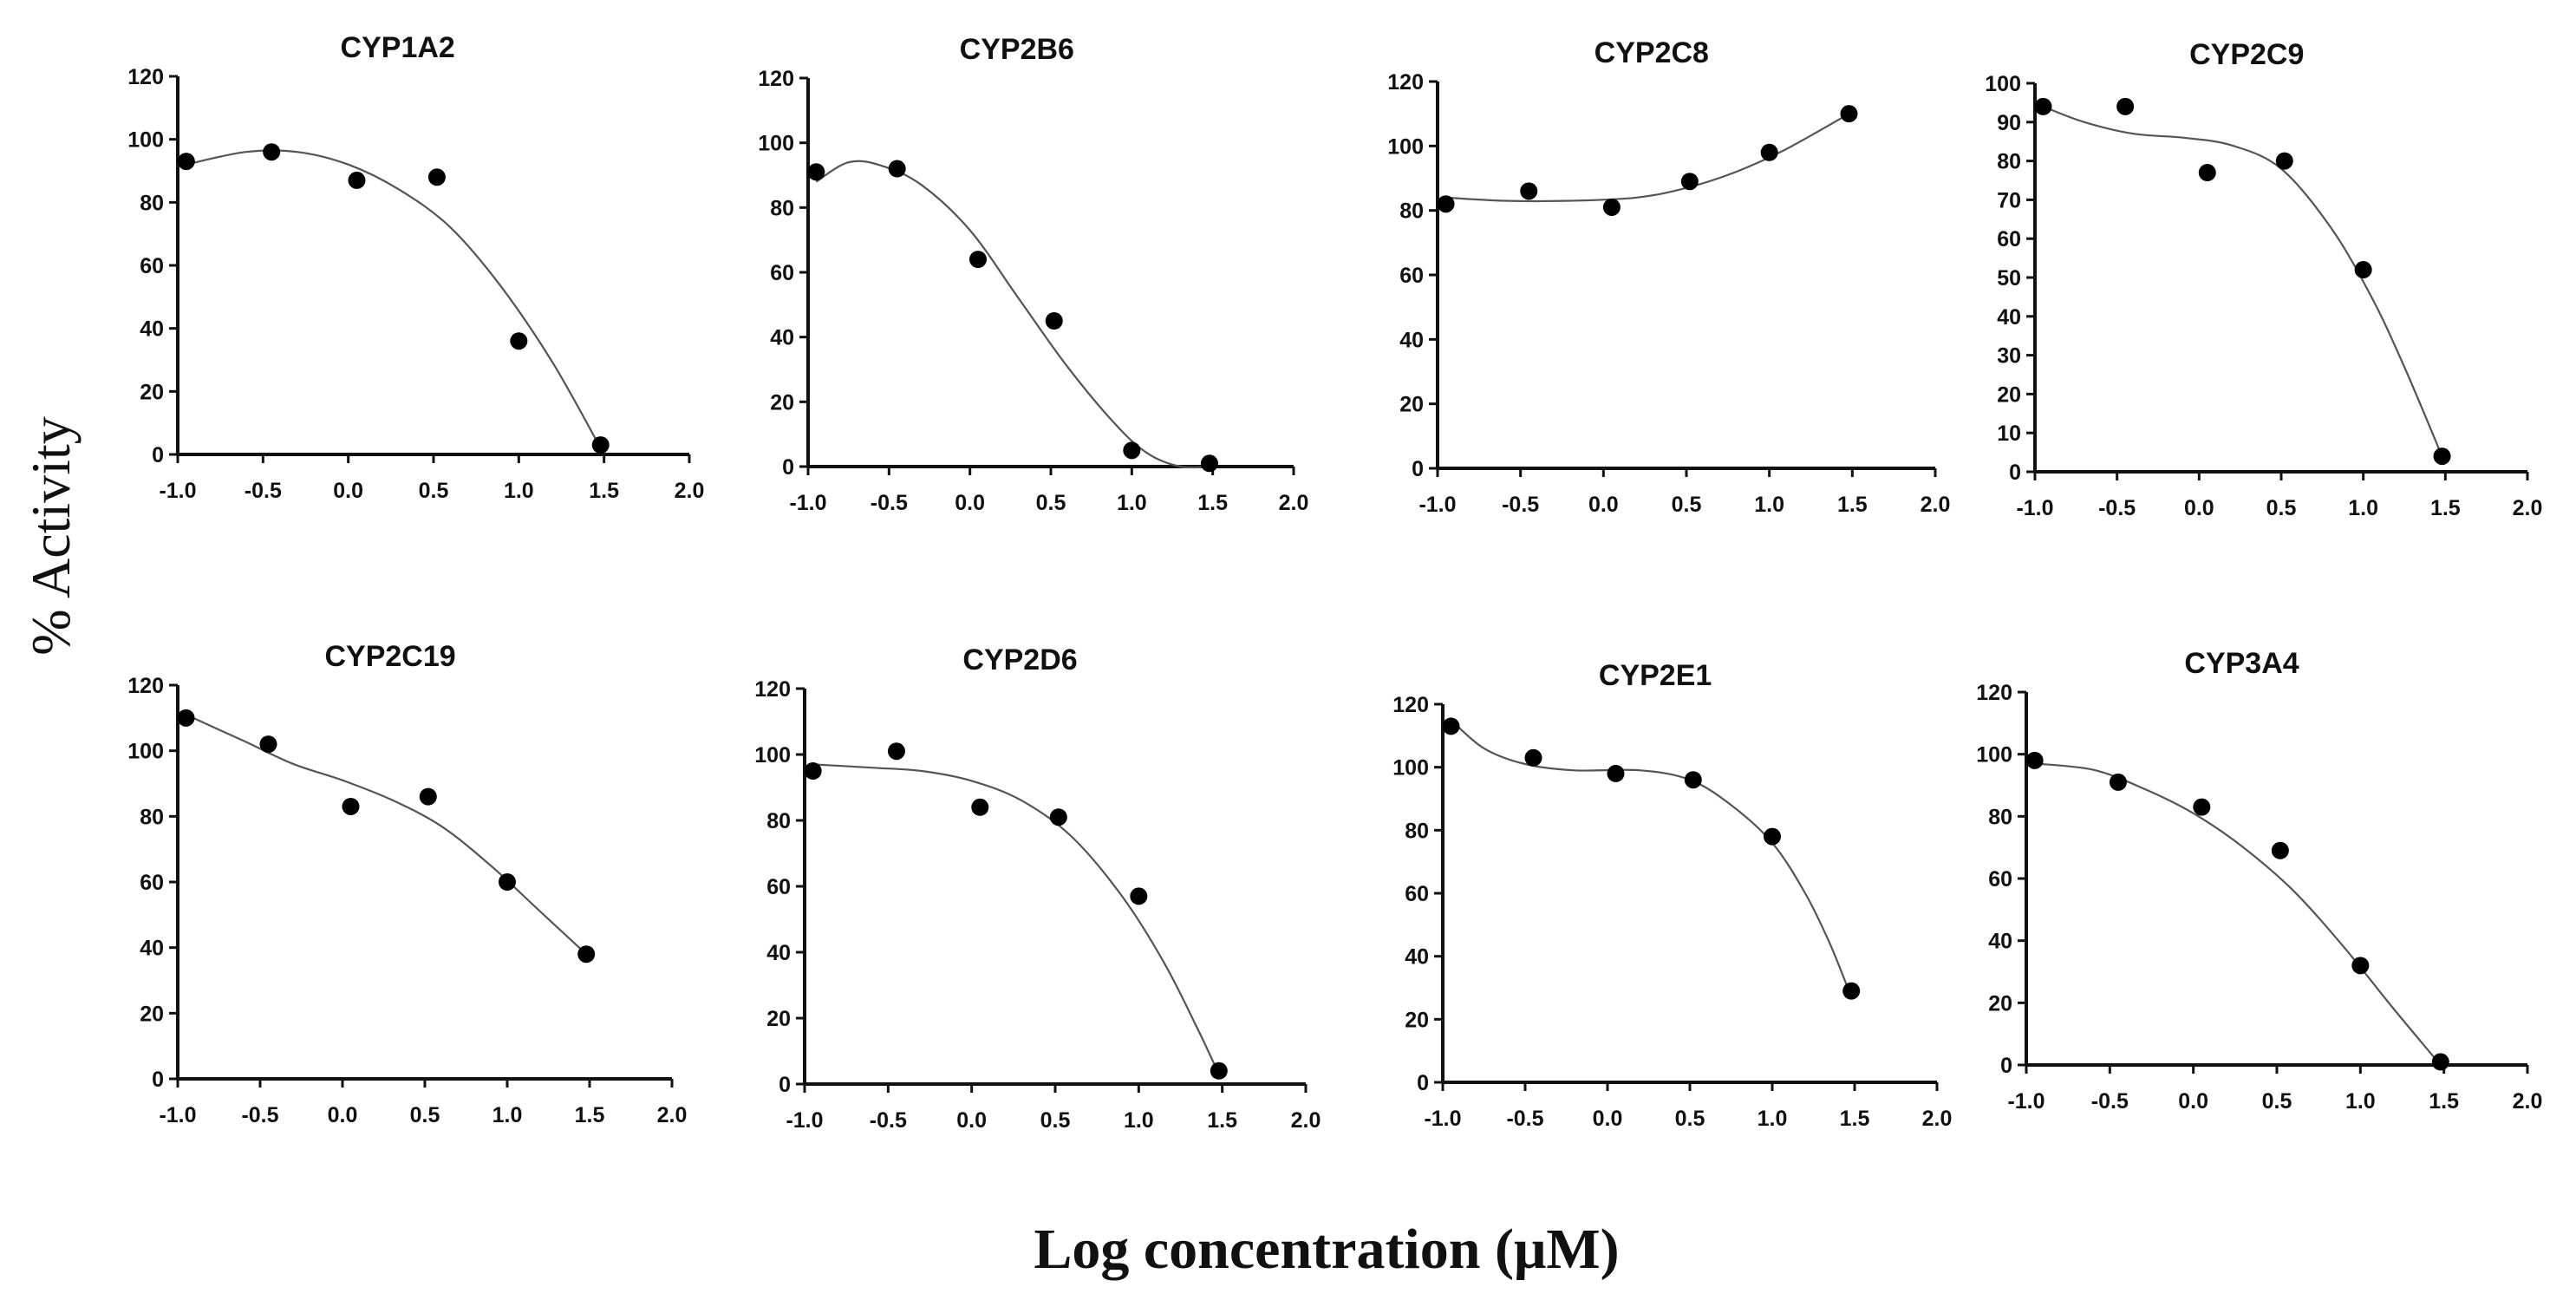  I want to click on x-axis-label: Log concentration (μM), so click(1327, 1249).